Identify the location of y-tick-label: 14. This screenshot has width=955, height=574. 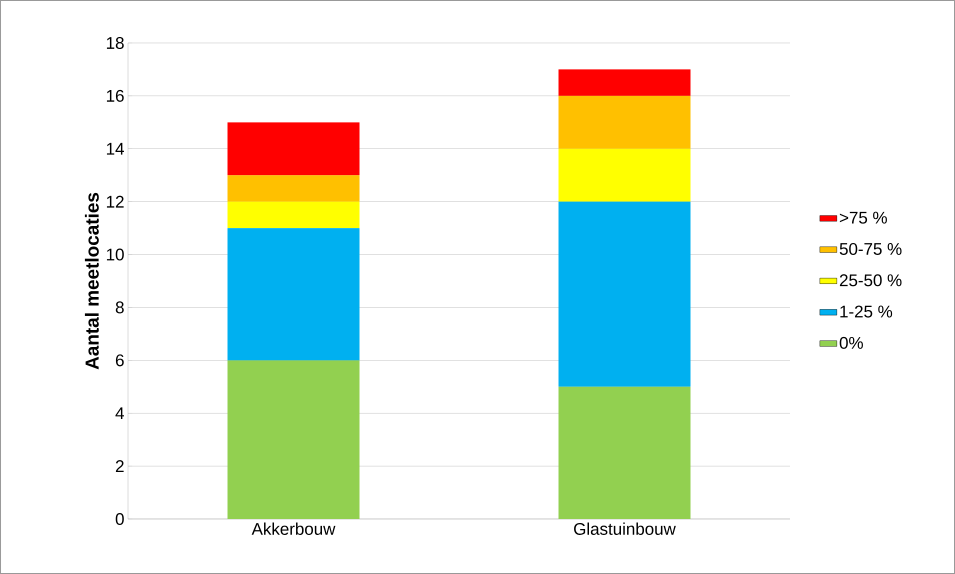
(115, 148).